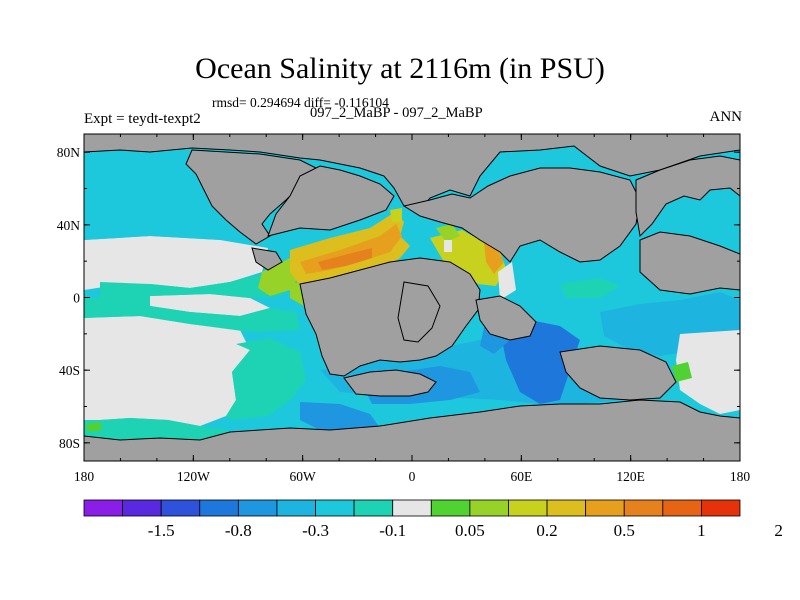 This screenshot has height=600, width=800. Describe the element at coordinates (192, 314) in the screenshot. I see `field-teal-south-eq` at that location.